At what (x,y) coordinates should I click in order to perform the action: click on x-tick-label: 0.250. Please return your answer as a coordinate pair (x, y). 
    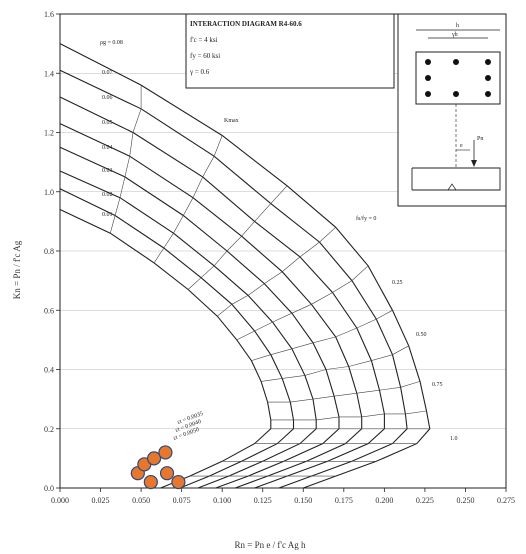
    Looking at the image, I should click on (465, 500).